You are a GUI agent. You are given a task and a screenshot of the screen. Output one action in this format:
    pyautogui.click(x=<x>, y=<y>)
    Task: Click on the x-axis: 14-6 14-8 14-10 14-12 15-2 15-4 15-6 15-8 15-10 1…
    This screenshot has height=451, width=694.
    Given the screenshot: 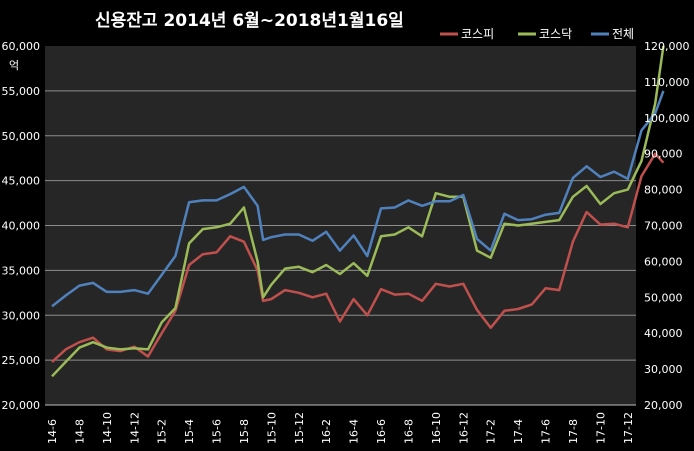 What is the action you would take?
    pyautogui.click(x=340, y=424)
    